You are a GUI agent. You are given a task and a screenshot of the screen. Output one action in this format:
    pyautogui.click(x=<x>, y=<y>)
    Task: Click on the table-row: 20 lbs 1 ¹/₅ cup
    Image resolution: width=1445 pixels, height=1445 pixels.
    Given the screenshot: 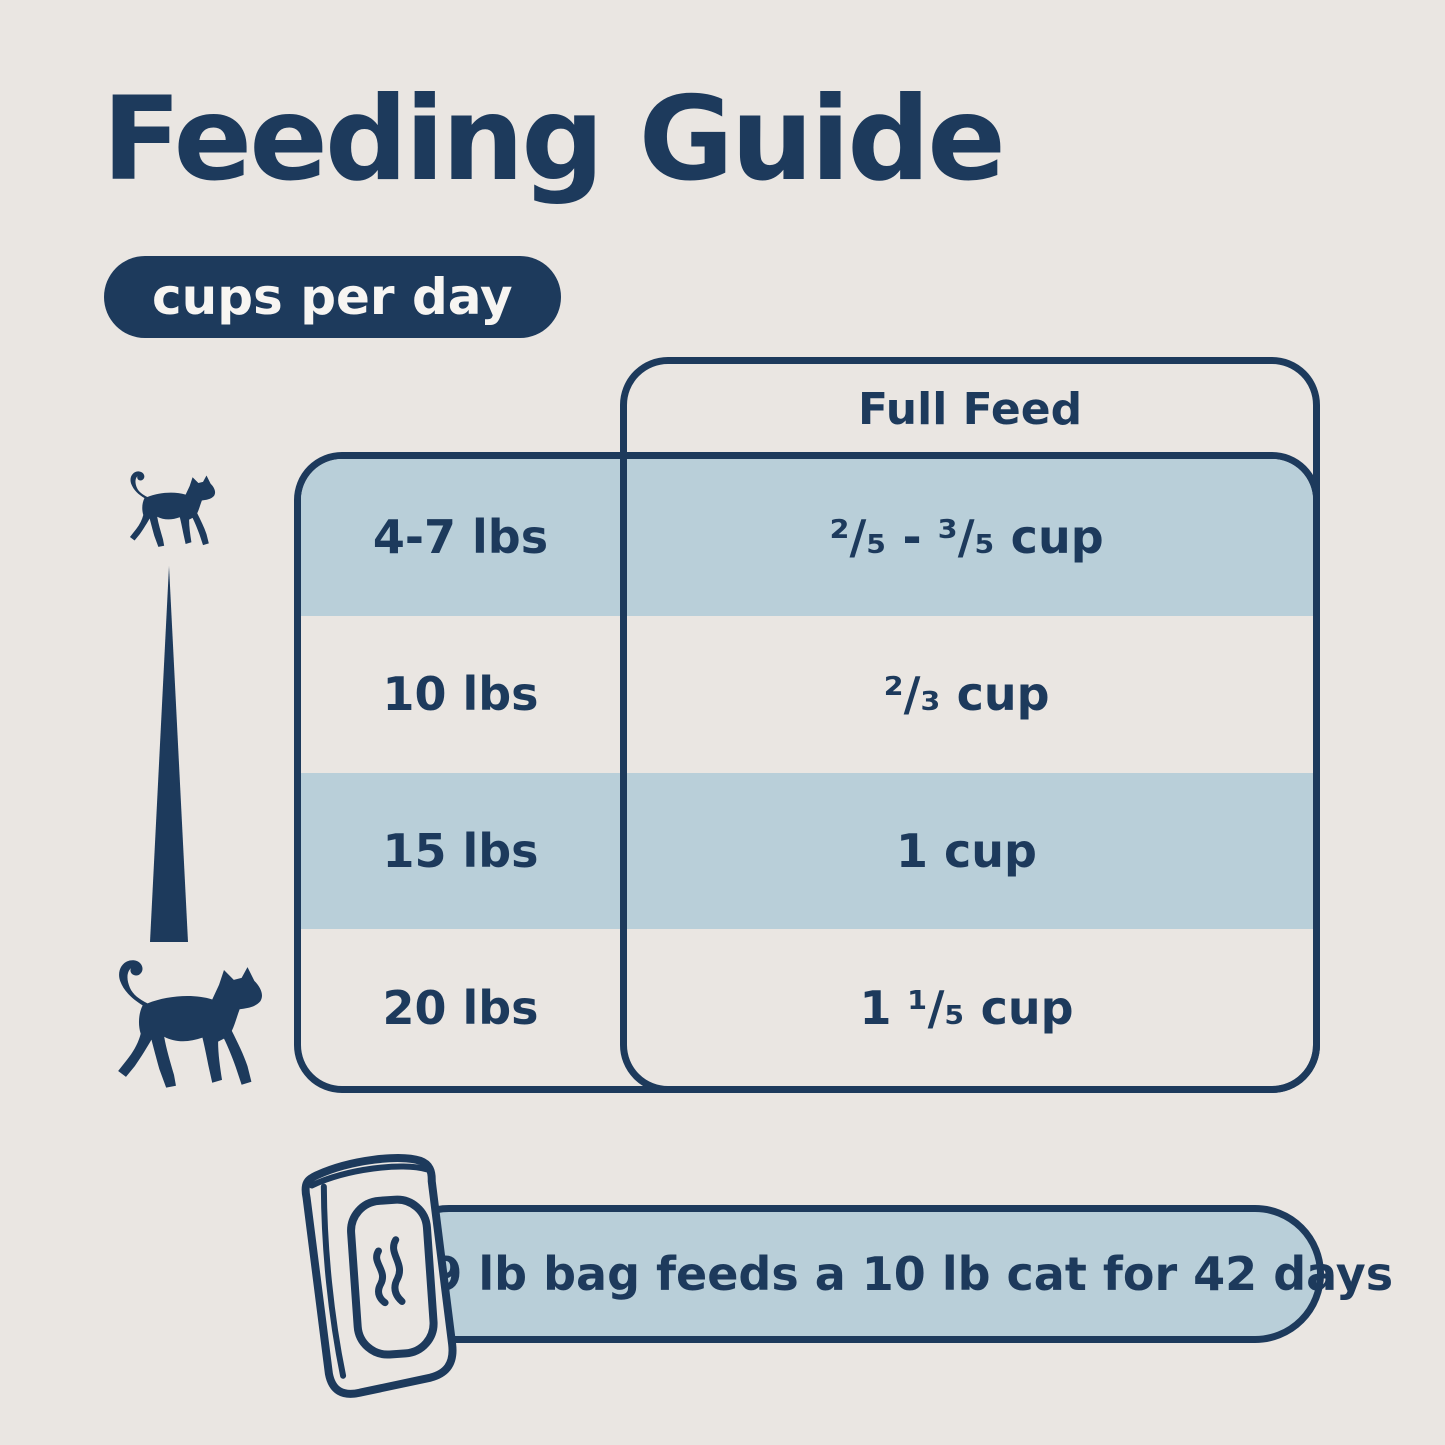 What is the action you would take?
    pyautogui.click(x=807, y=1007)
    